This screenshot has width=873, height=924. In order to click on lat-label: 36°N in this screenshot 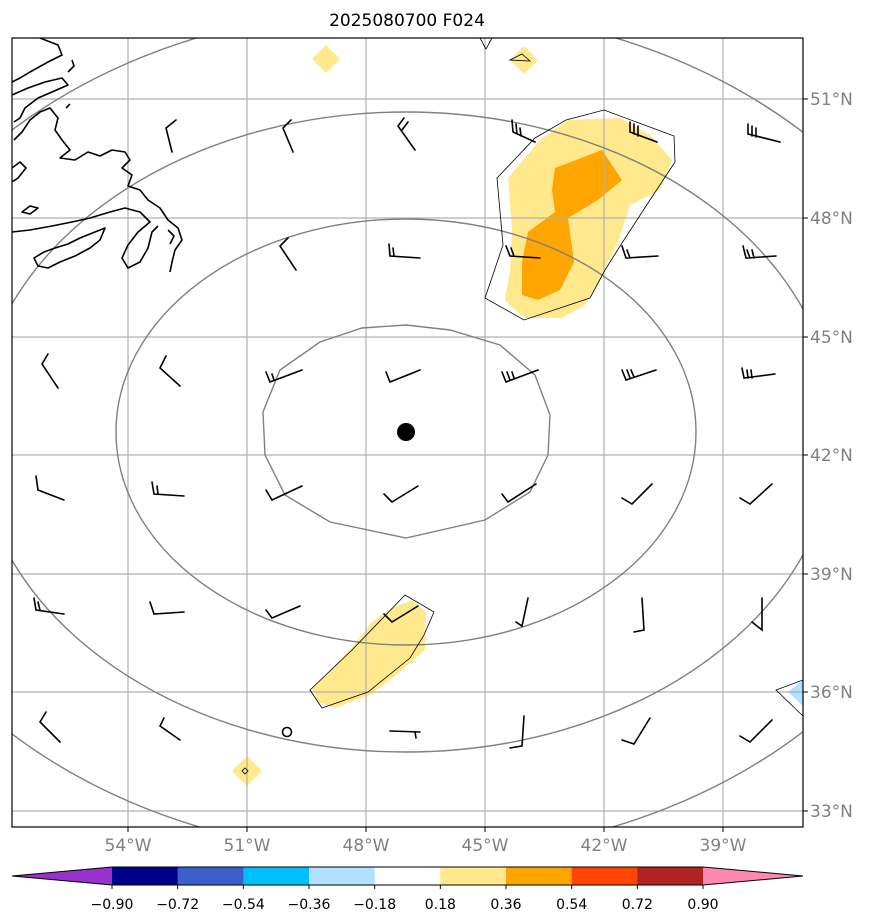, I will do `click(831, 693)`.